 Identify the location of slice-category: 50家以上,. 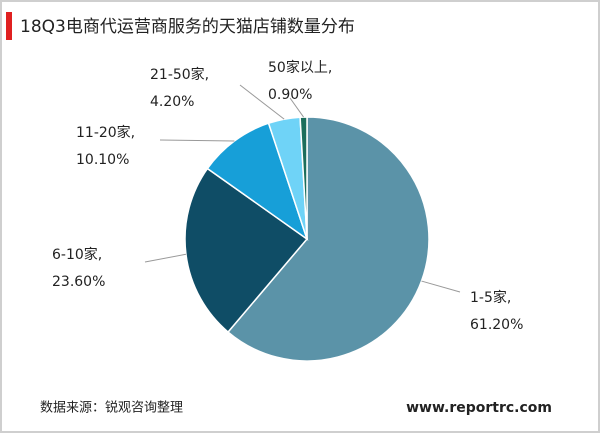
(300, 67).